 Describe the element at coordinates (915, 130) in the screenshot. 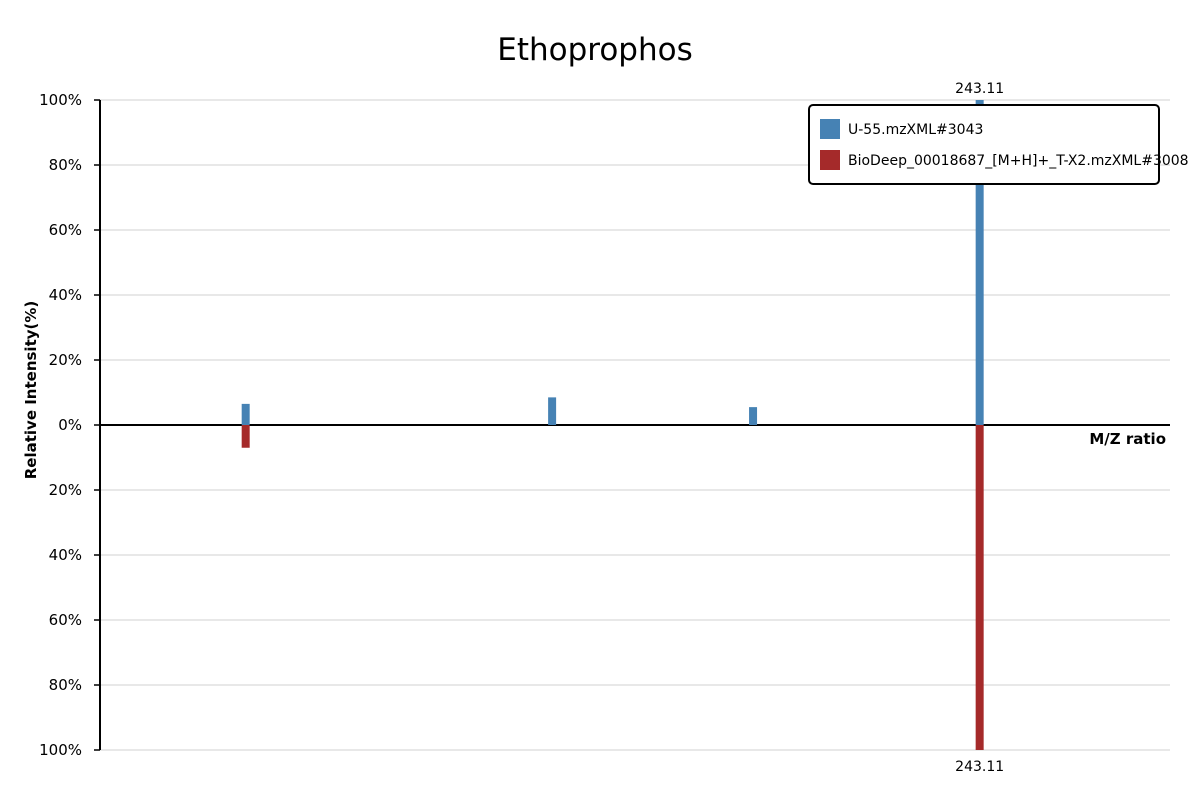

I see `legend-label-u55: U-55.mzXML#3043` at that location.